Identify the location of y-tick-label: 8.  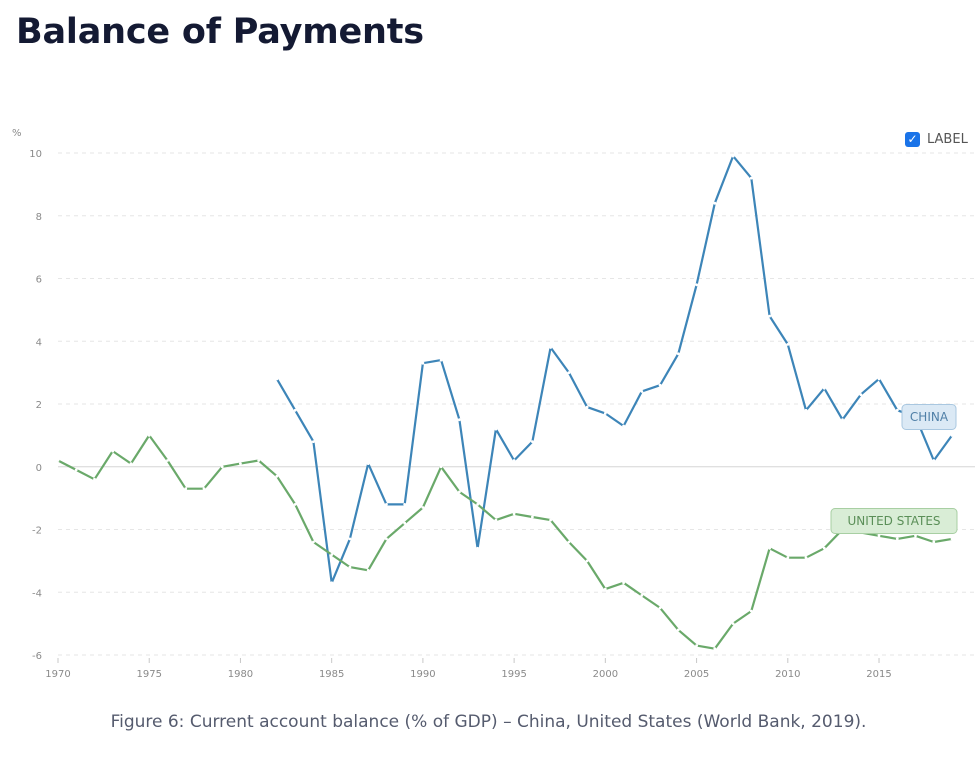
(39, 217).